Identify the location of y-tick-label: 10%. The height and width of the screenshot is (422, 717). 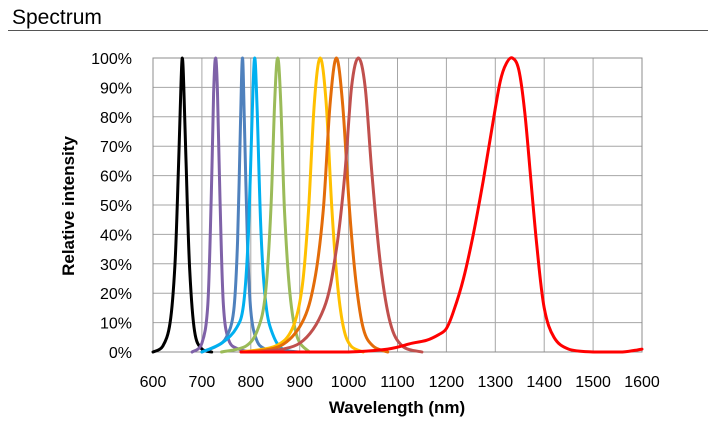
(116, 324).